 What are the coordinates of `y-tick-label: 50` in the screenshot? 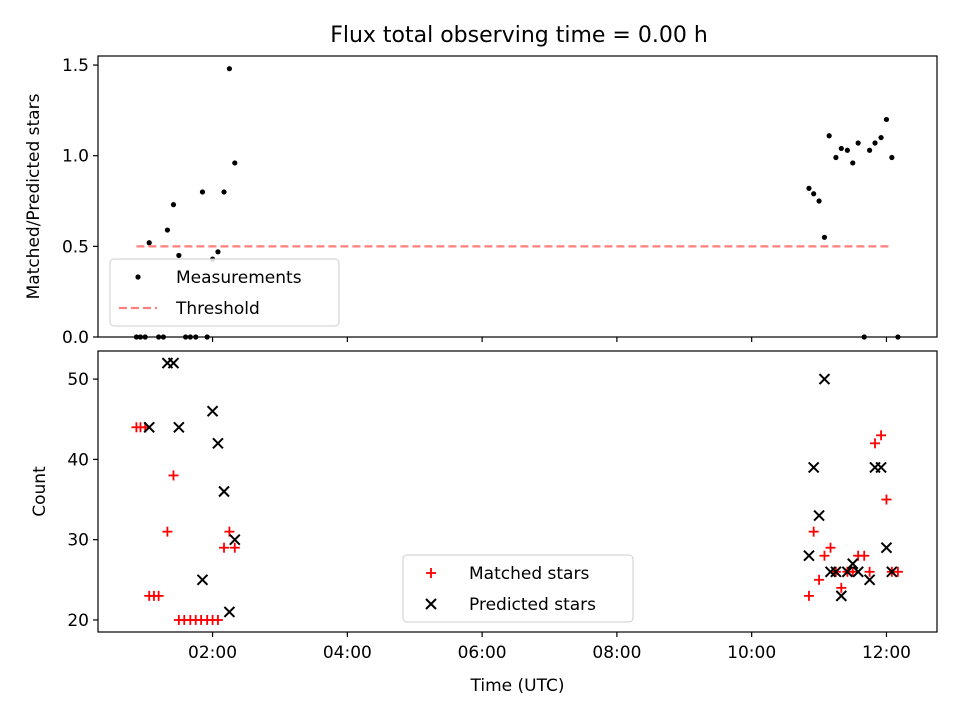 It's located at (78, 380).